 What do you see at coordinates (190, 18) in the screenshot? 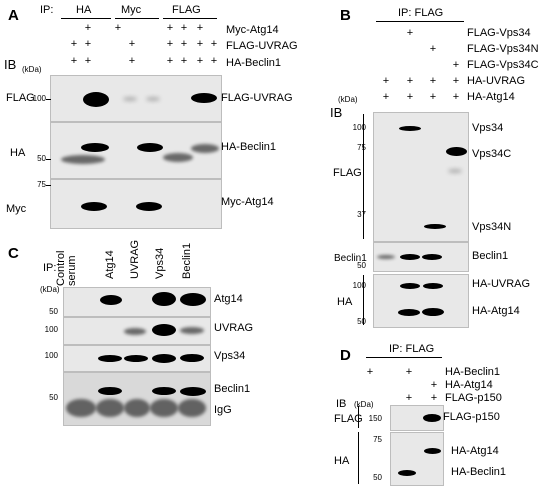
I see `panel-a-flag-underline` at bounding box center [190, 18].